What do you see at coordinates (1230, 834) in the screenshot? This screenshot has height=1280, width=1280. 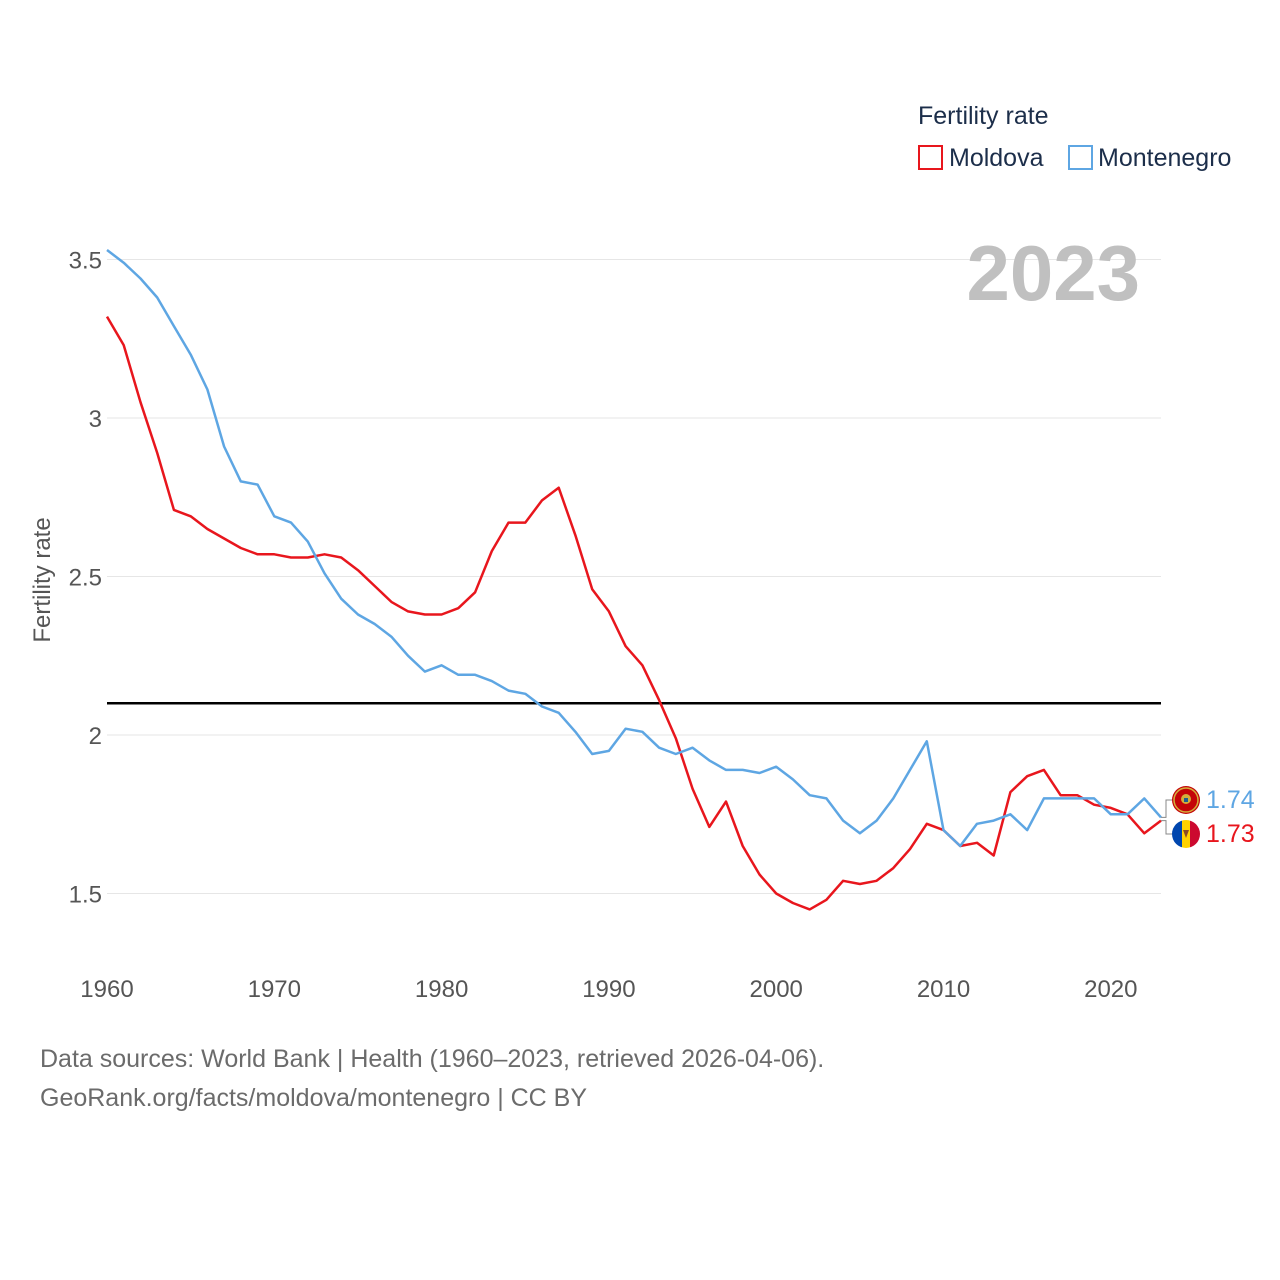 I see `end-value-moldova: 1.73` at bounding box center [1230, 834].